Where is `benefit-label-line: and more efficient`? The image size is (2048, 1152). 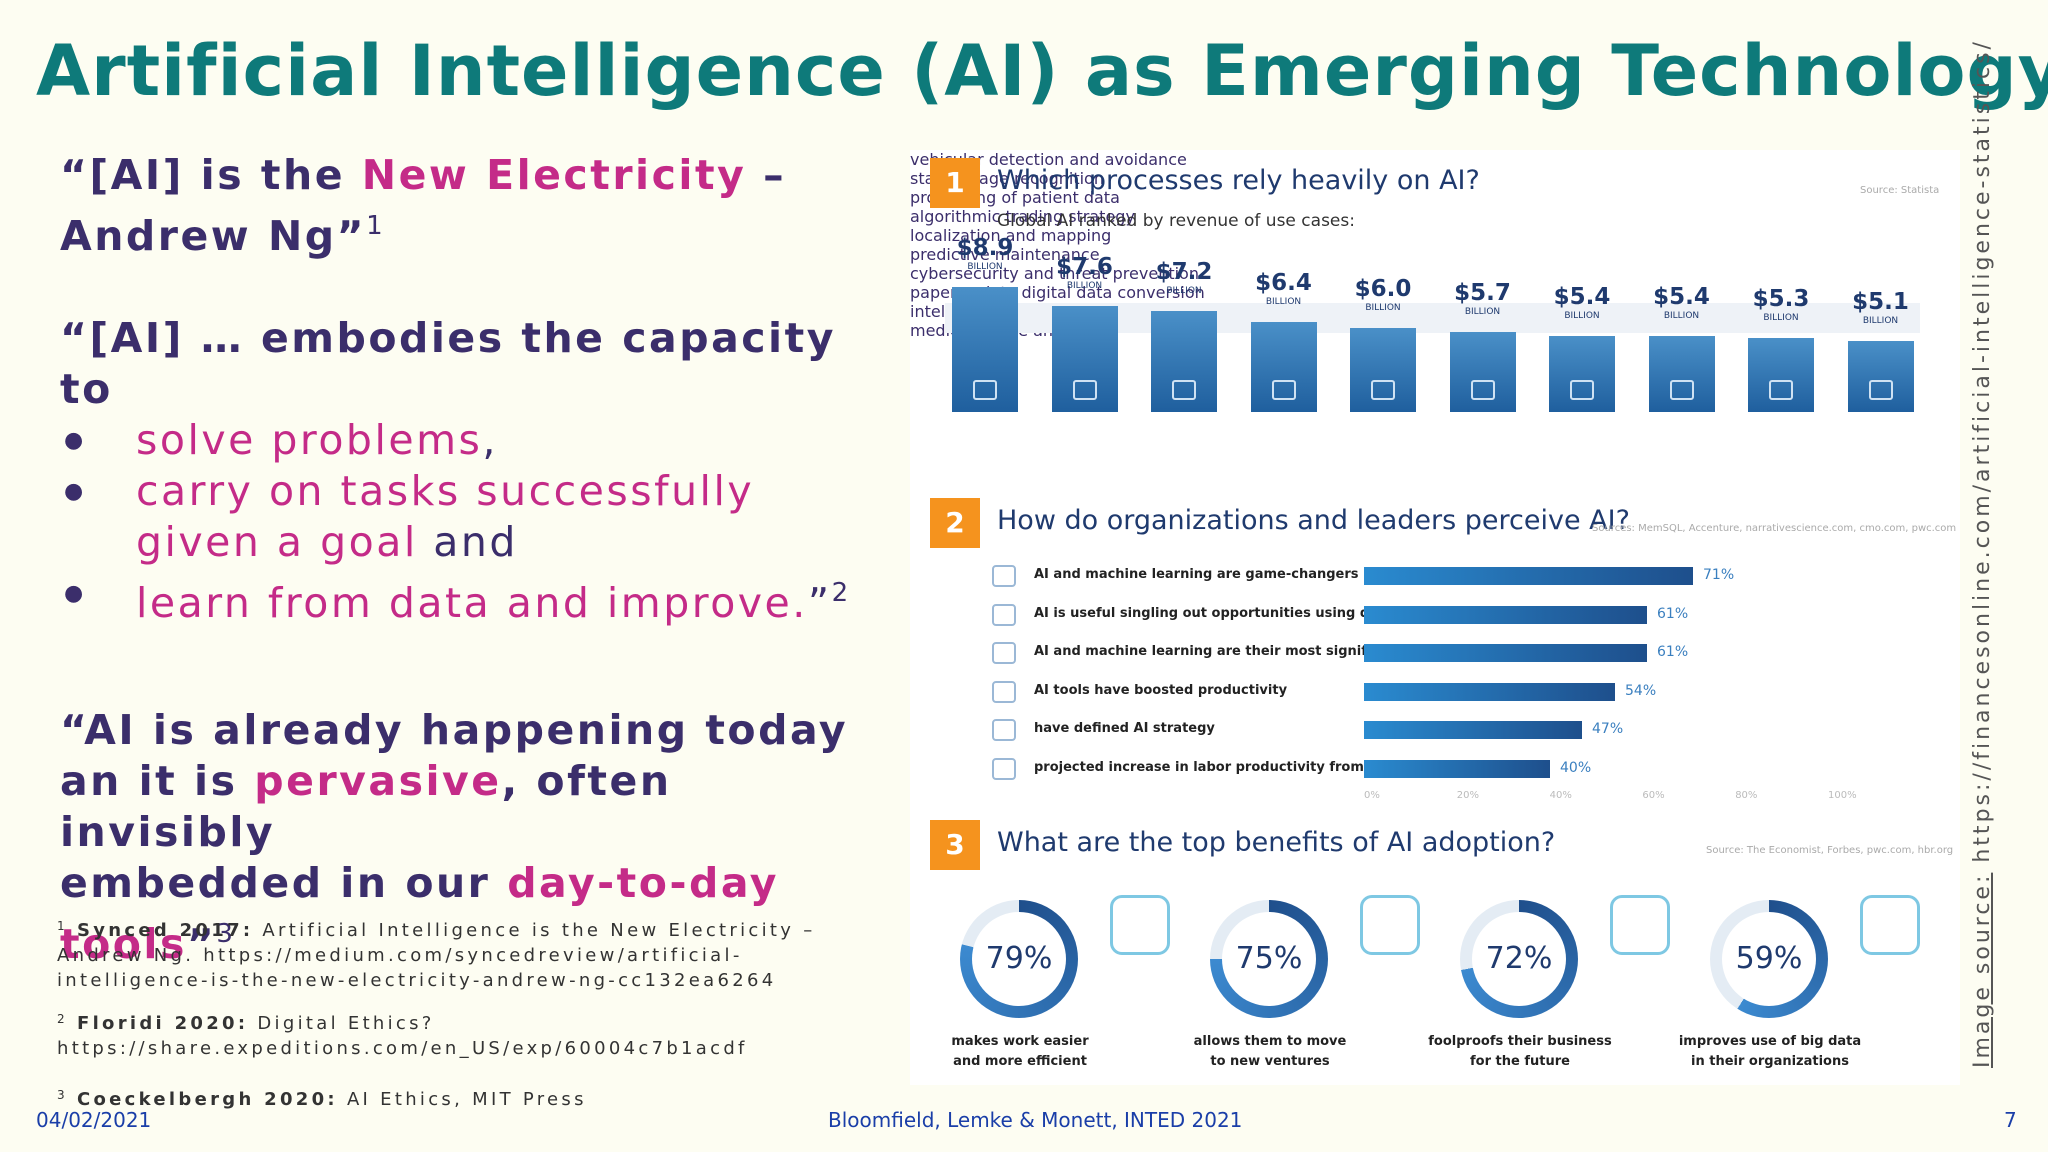 benefit-label-line: and more efficient is located at coordinates (1020, 1061).